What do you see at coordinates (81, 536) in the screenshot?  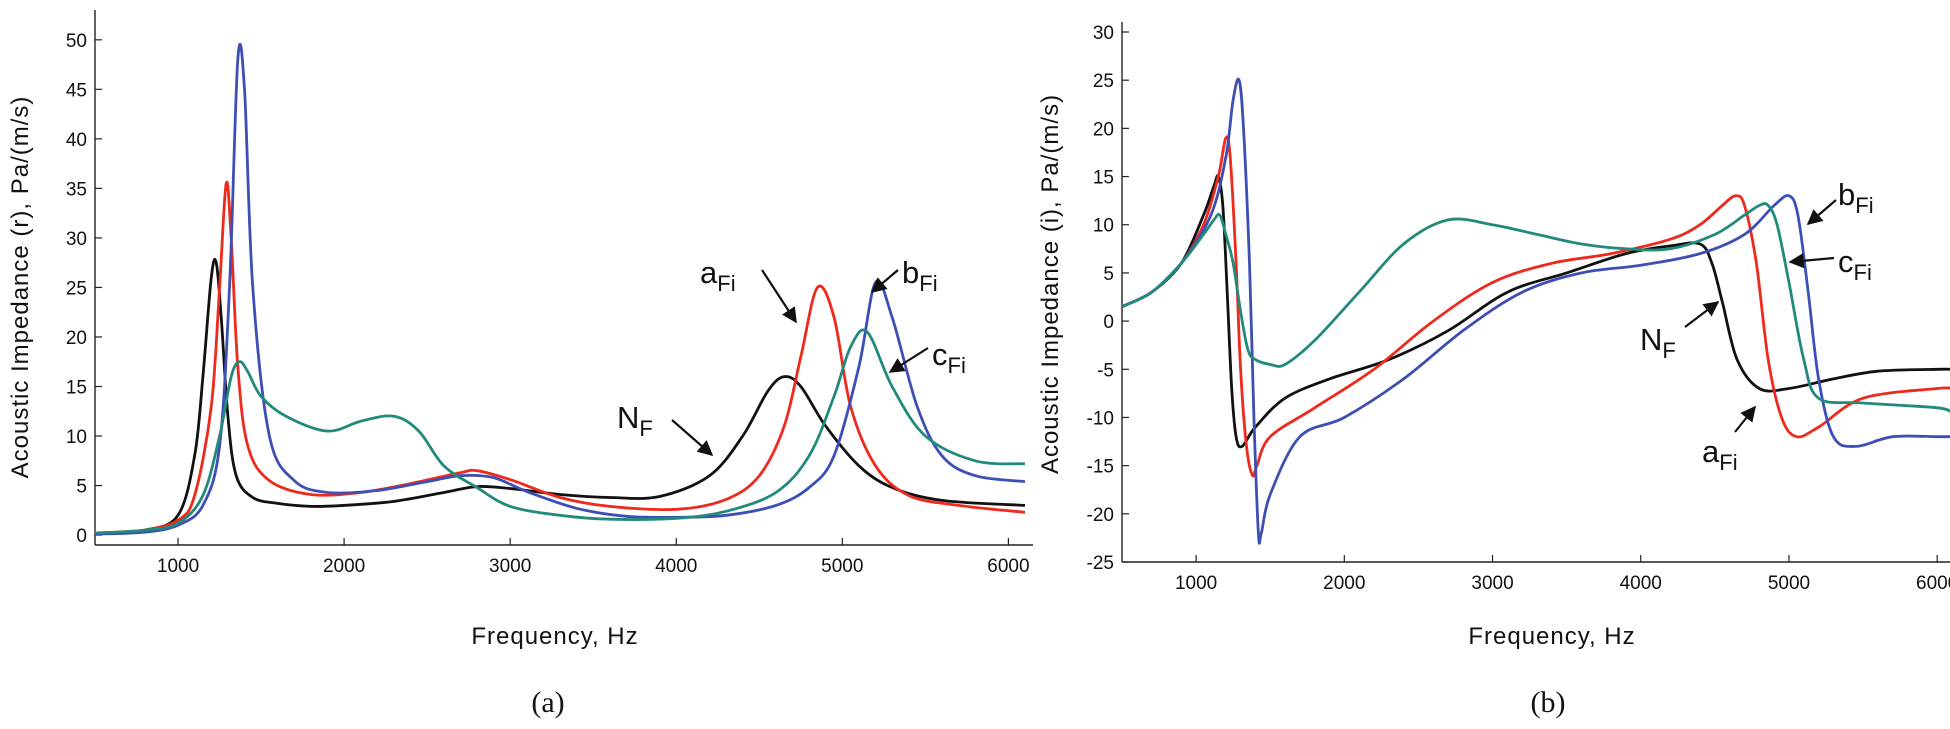 I see `chart-a-ytick-label: 0` at bounding box center [81, 536].